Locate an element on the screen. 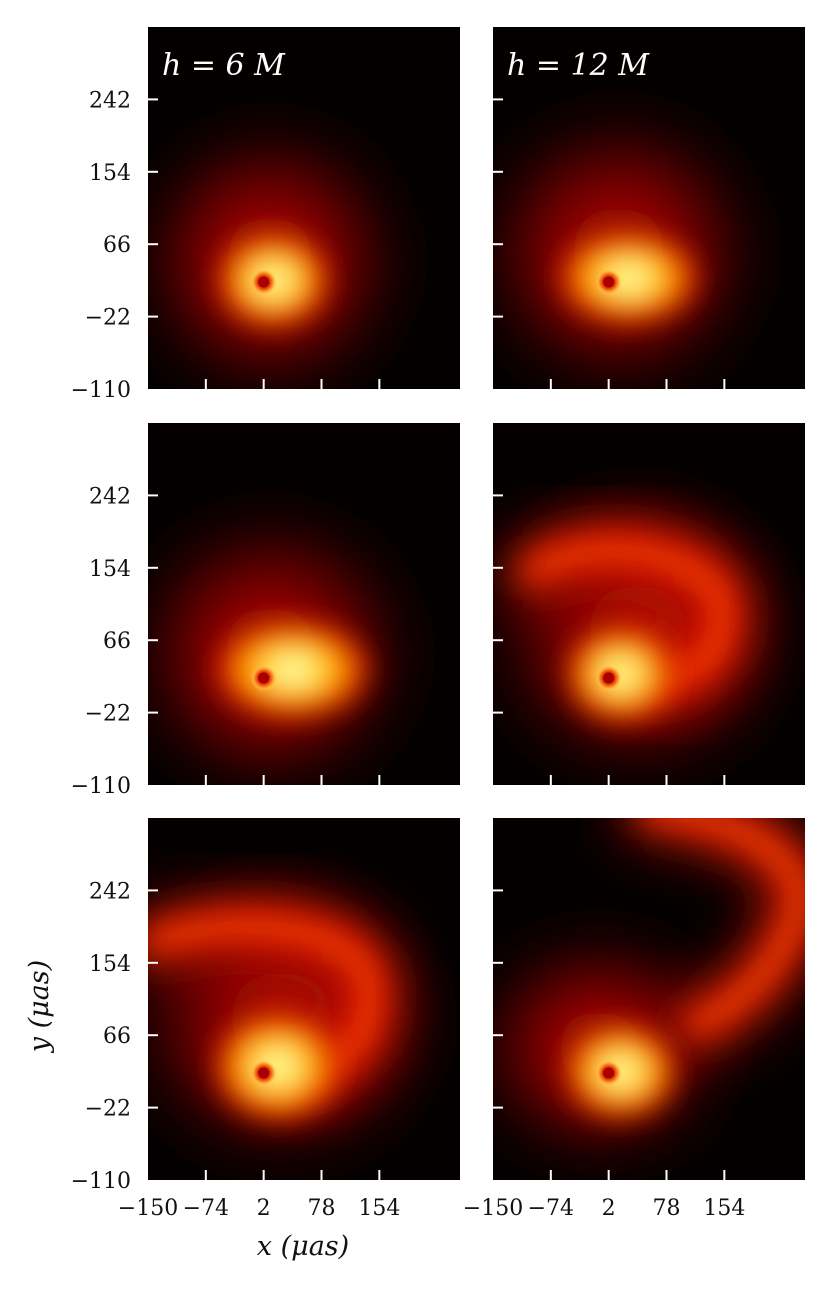  x-axis-label: x (μas) is located at coordinates (303, 1246).